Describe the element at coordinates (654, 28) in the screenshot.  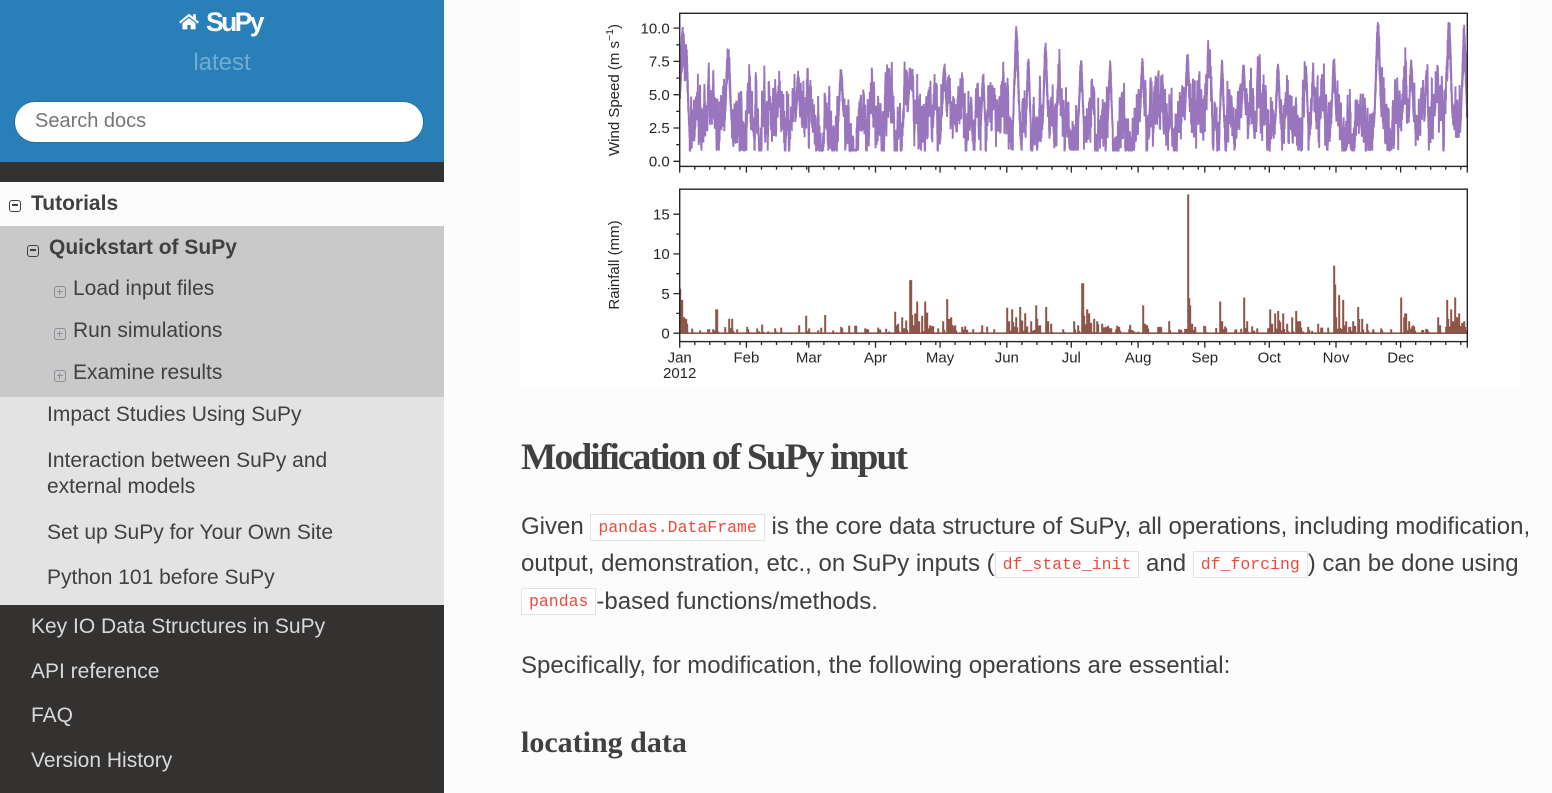
I see `svg-text: 10.0` at that location.